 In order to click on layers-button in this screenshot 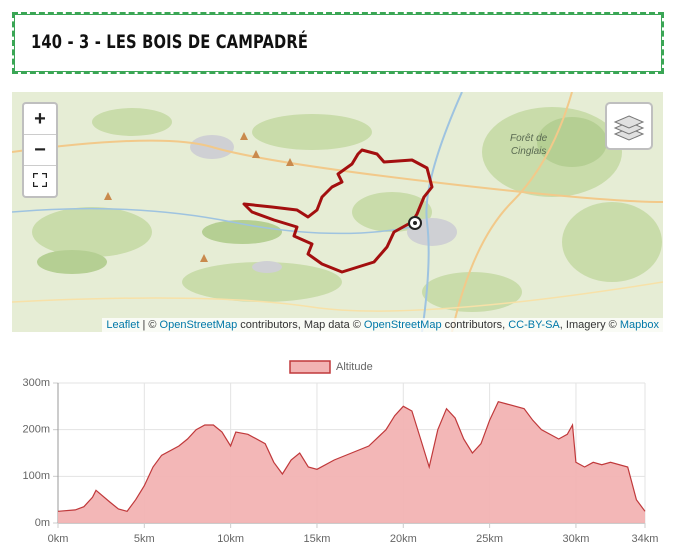, I will do `click(629, 126)`.